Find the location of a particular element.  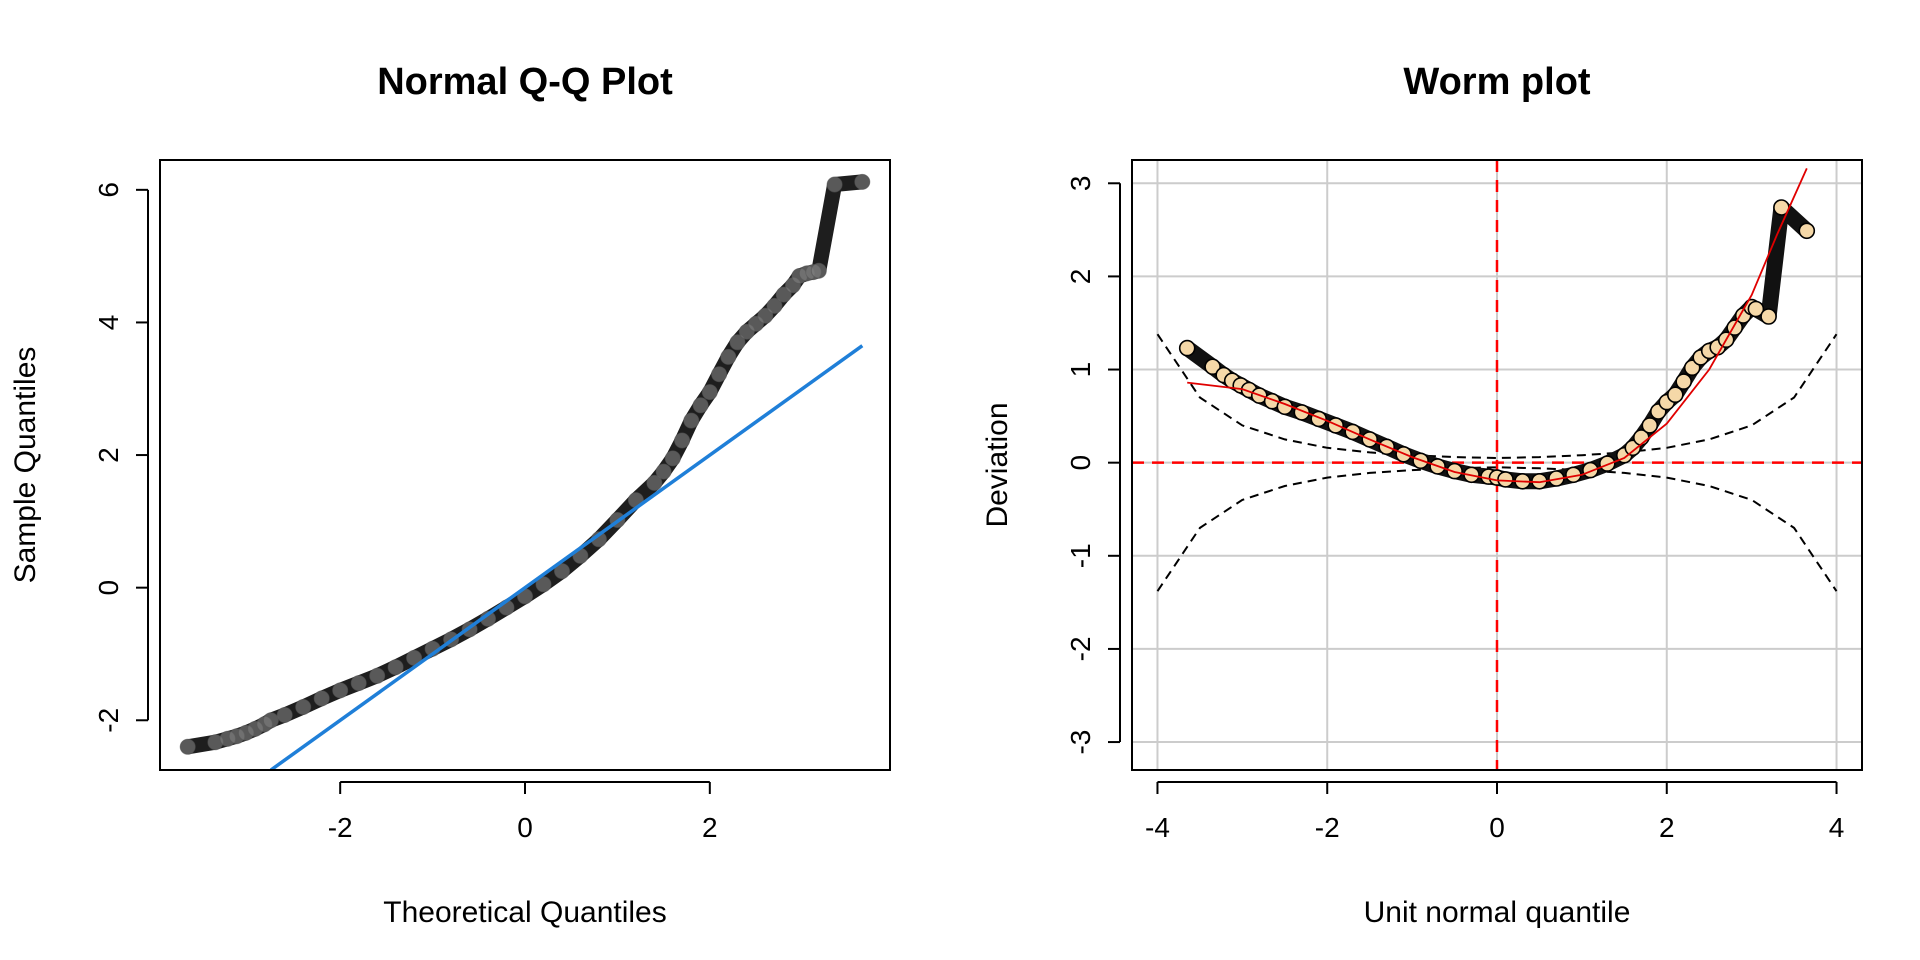

worm-y-tick-label: 0 is located at coordinates (1080, 463).